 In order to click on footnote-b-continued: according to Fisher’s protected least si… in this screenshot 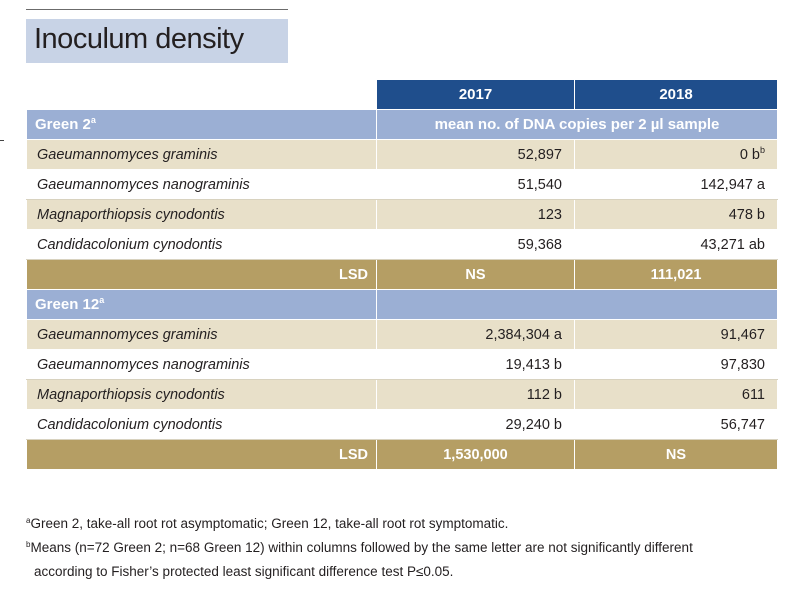, I will do `click(359, 572)`.